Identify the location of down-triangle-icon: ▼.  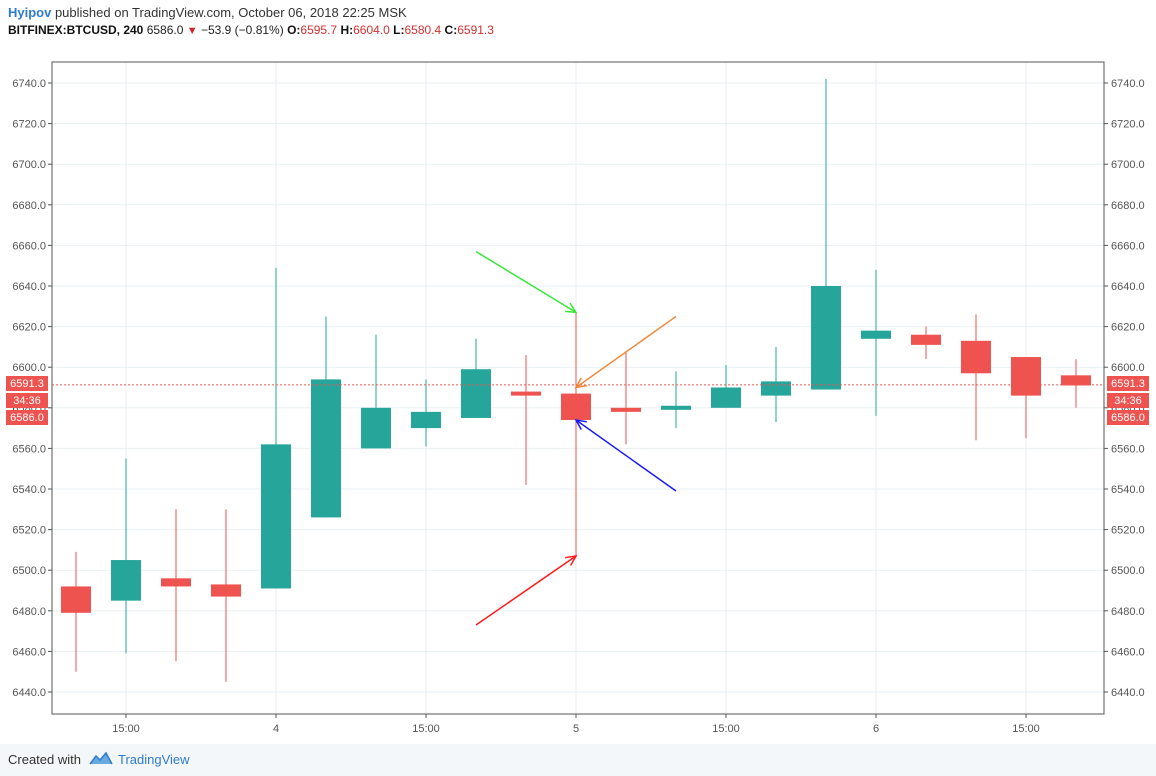
(192, 31).